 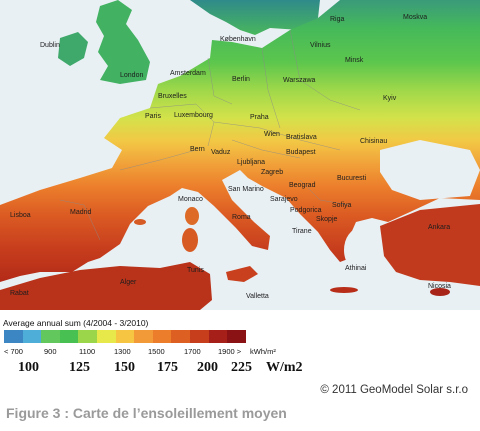 What do you see at coordinates (354, 60) in the screenshot?
I see `city-label: Minsk` at bounding box center [354, 60].